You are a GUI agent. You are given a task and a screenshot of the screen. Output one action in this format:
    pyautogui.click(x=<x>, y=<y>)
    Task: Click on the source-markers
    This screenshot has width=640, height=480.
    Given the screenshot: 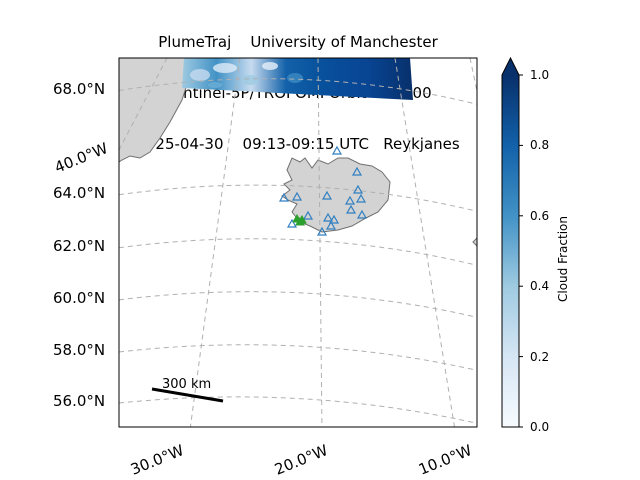 What is the action you would take?
    pyautogui.click(x=299, y=219)
    